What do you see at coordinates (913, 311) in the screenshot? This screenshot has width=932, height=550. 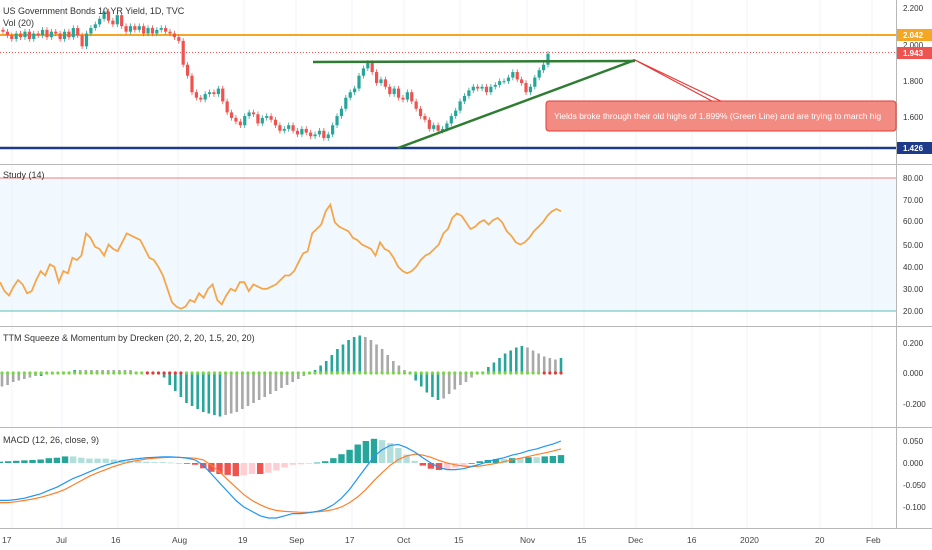 I see `tick-label: 20.00` at bounding box center [913, 311].